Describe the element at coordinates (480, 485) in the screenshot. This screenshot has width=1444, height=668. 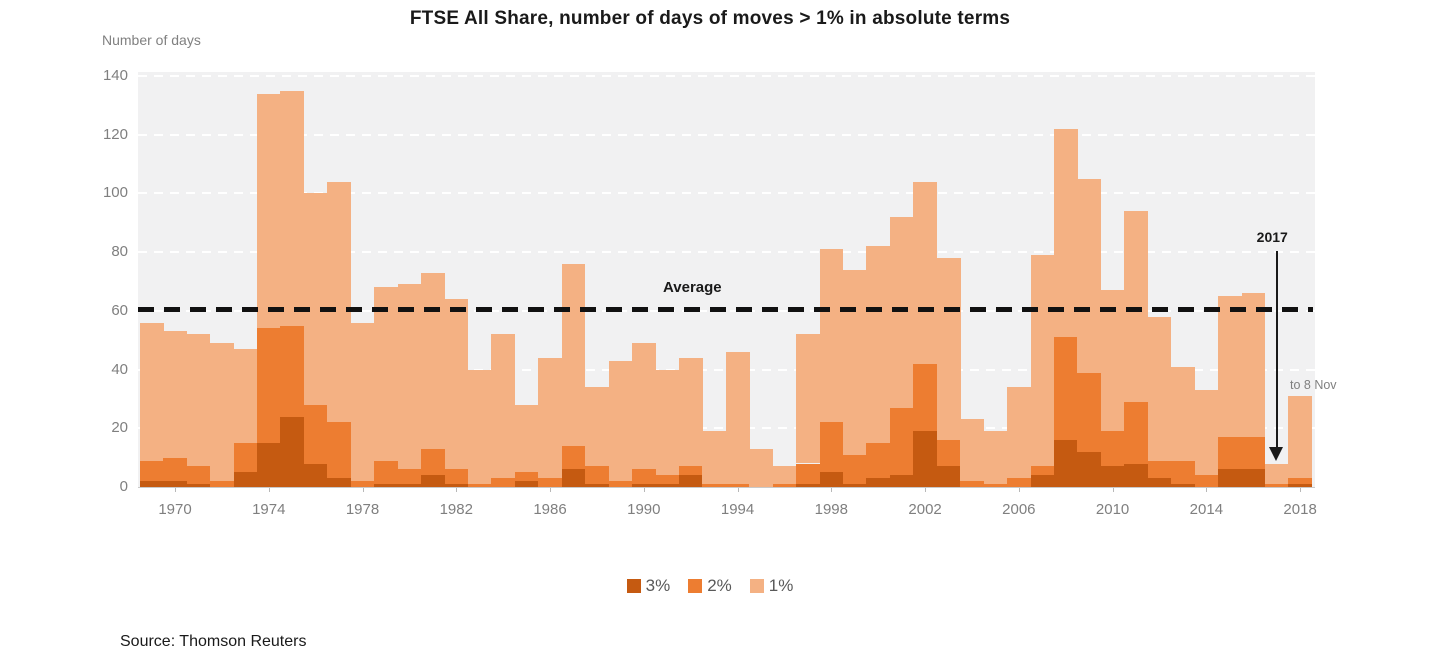
I see `bar-1983-segment-2pct` at that location.